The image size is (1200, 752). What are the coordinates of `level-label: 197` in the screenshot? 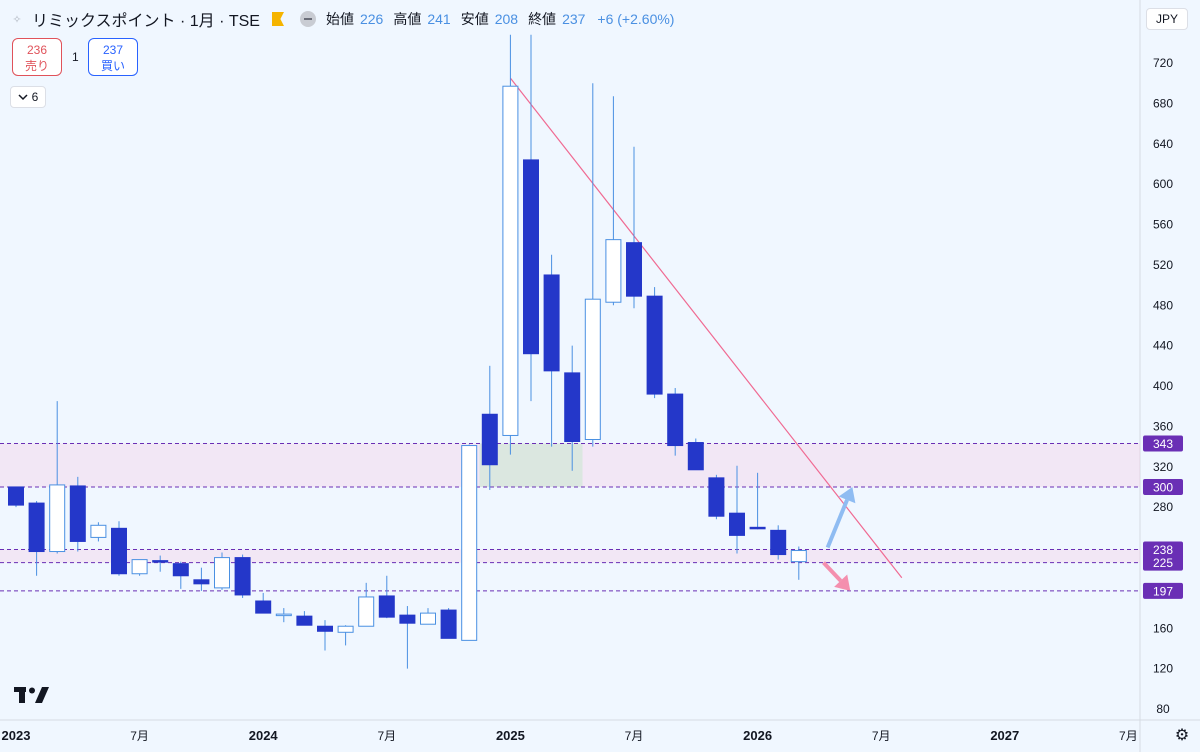 It's located at (1163, 591).